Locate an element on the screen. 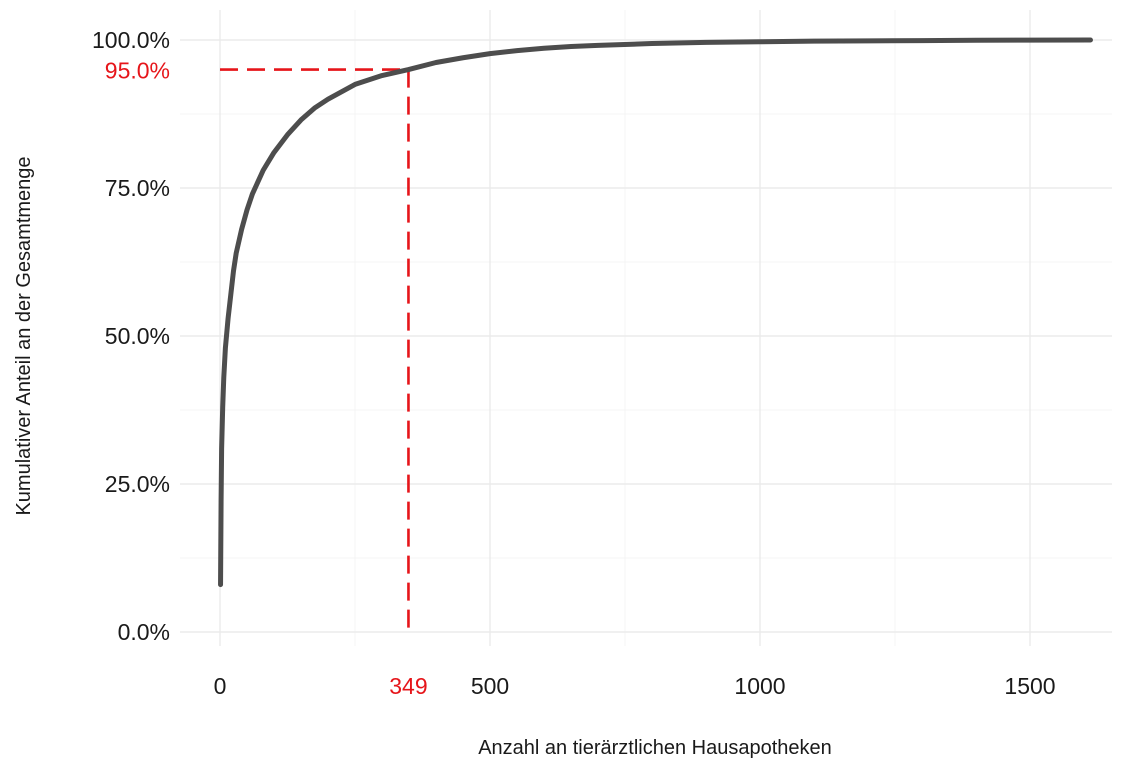 The height and width of the screenshot is (758, 1131). x-tick-label: 1000 is located at coordinates (759, 686).